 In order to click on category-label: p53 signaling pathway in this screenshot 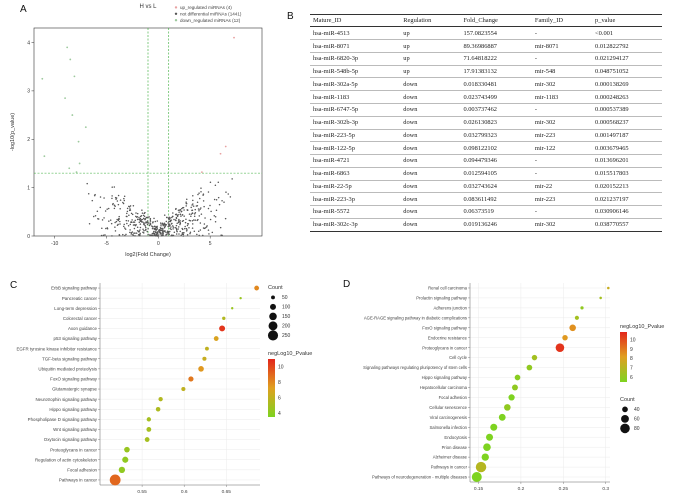, I will do `click(76, 338)`.